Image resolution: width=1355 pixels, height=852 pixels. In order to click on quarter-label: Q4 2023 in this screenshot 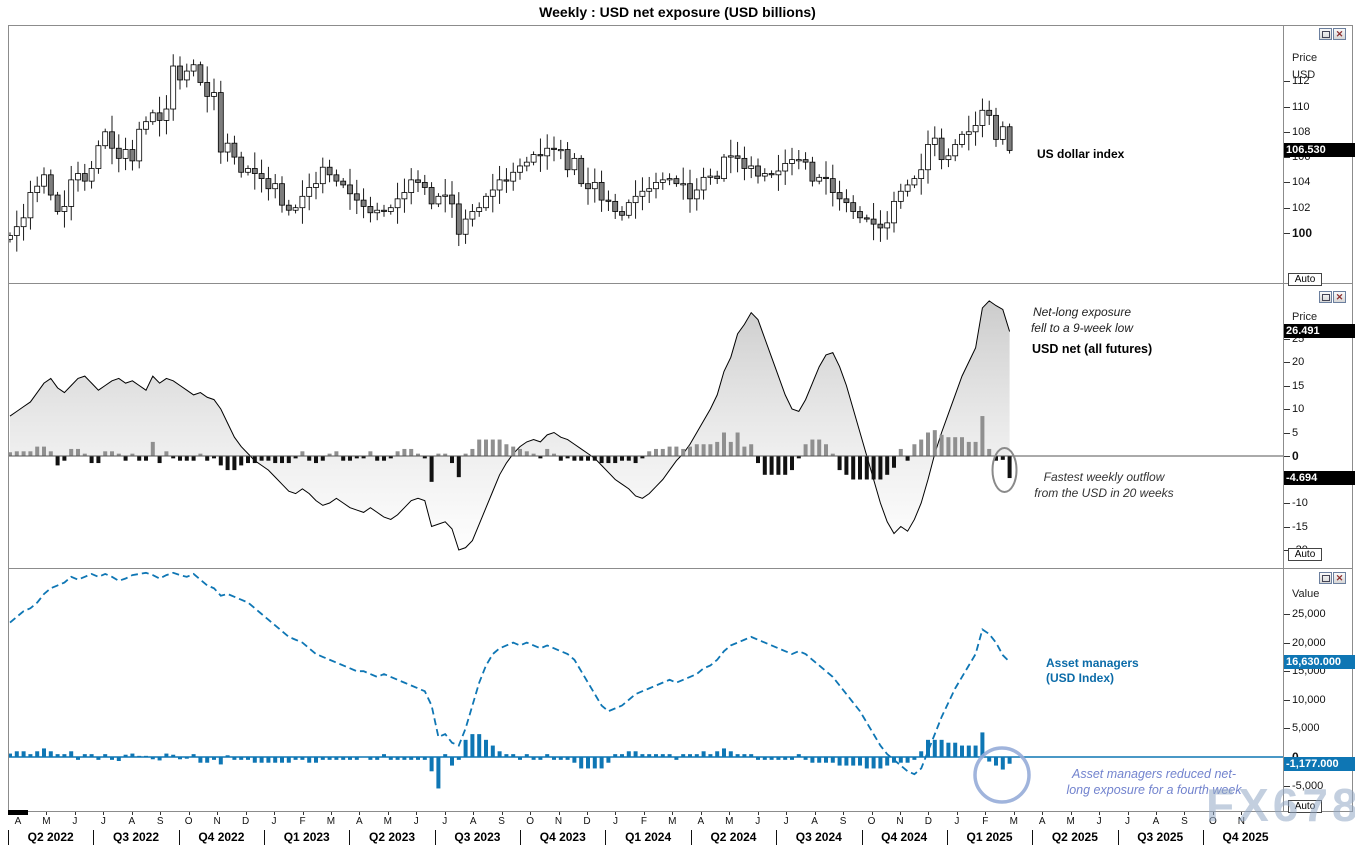, I will do `click(562, 837)`.